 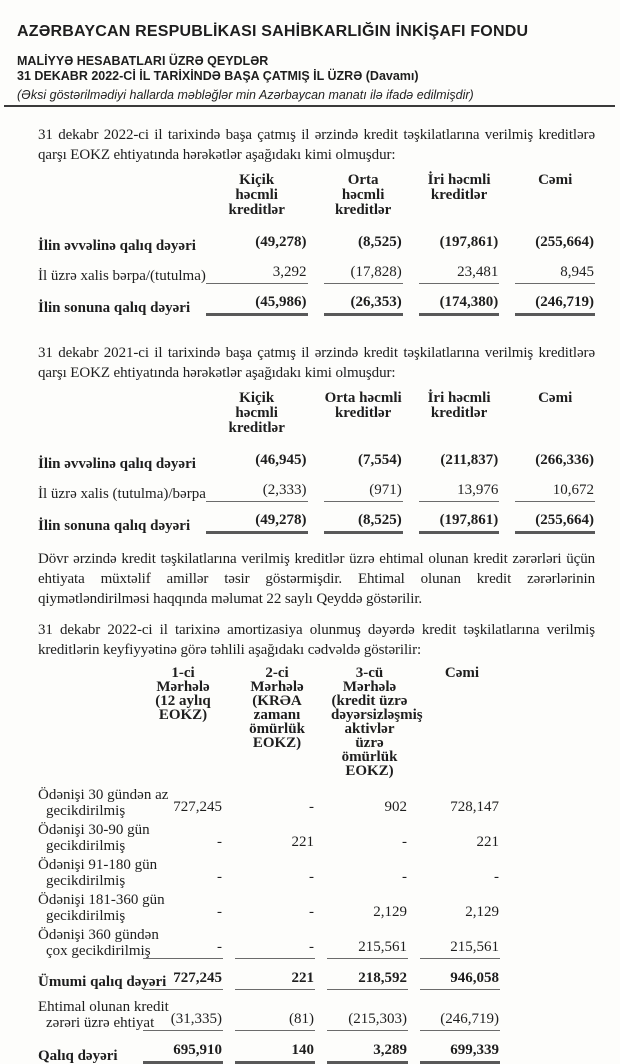 I want to click on table-row-carrying-value: Qalıq dəyəri 695,910 140 3,289 699,339, so click(x=269, y=1047).